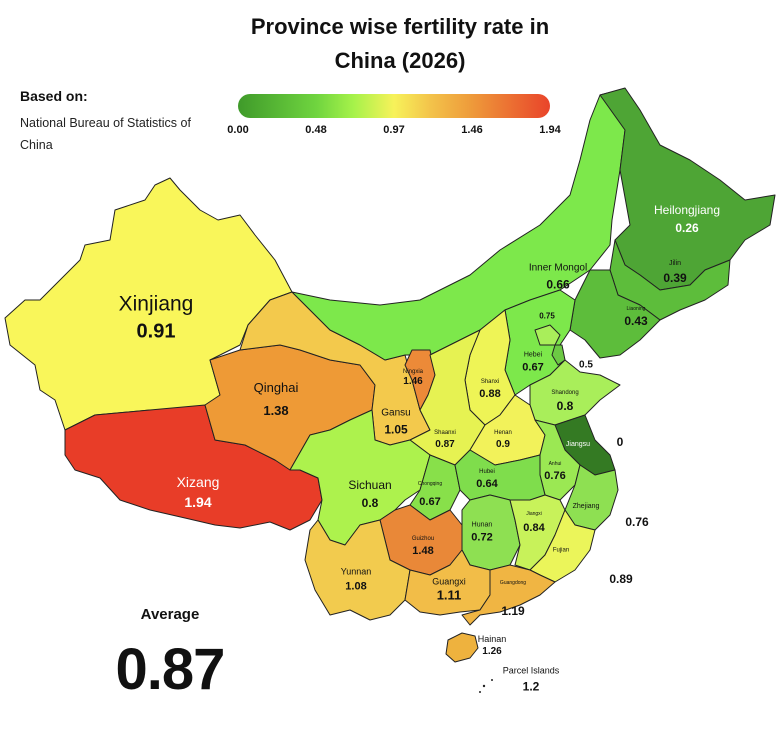  I want to click on label-parcel-islands: Parcel Islands 1.2, so click(531, 679).